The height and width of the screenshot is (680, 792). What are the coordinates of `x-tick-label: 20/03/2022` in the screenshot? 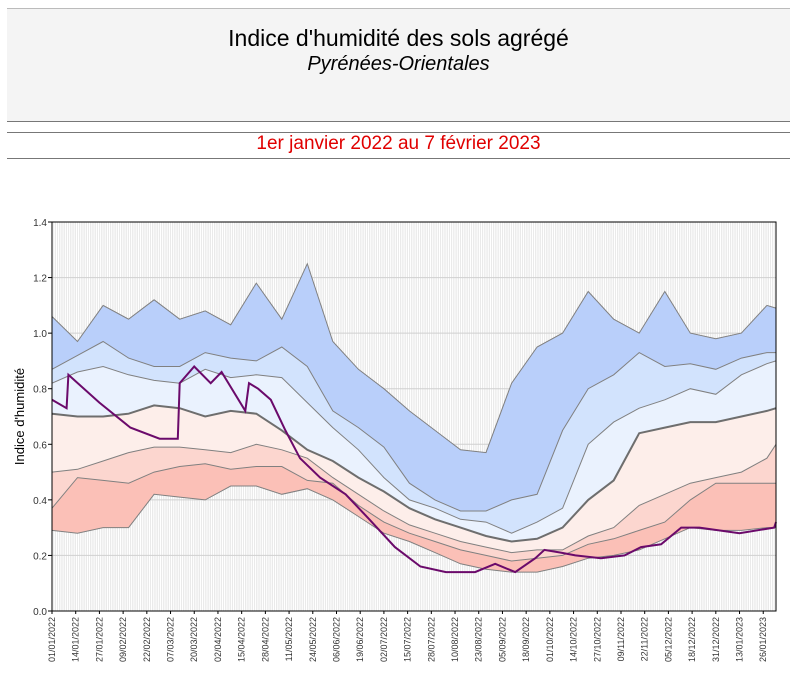 It's located at (194, 639).